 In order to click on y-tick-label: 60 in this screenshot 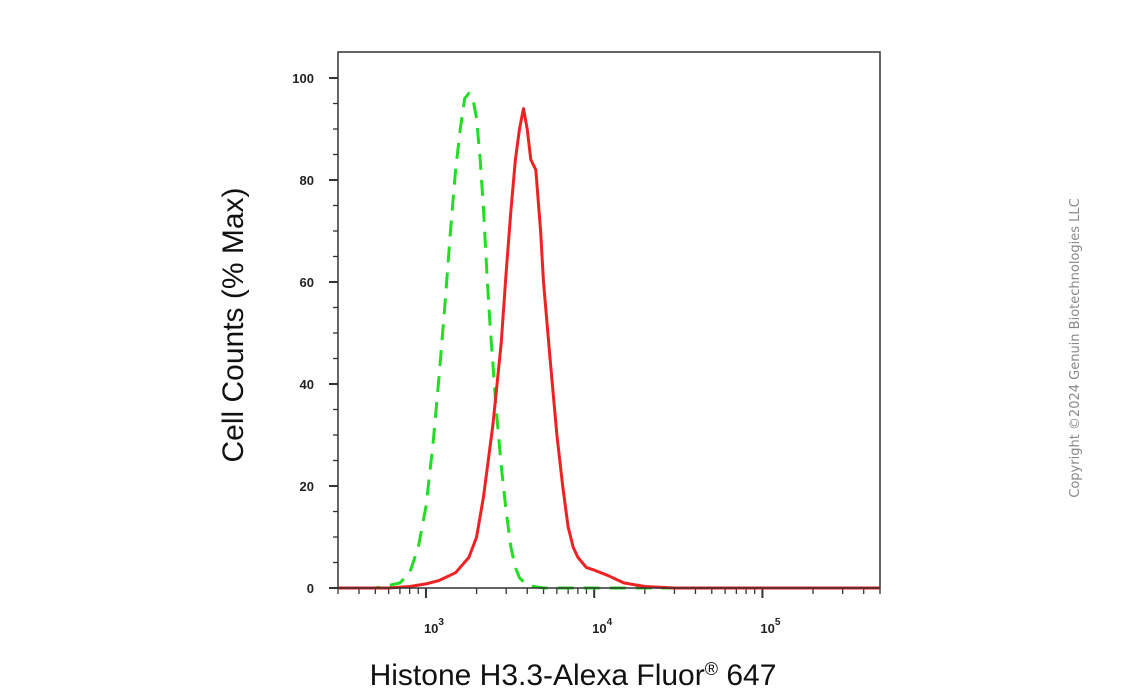, I will do `click(307, 282)`.